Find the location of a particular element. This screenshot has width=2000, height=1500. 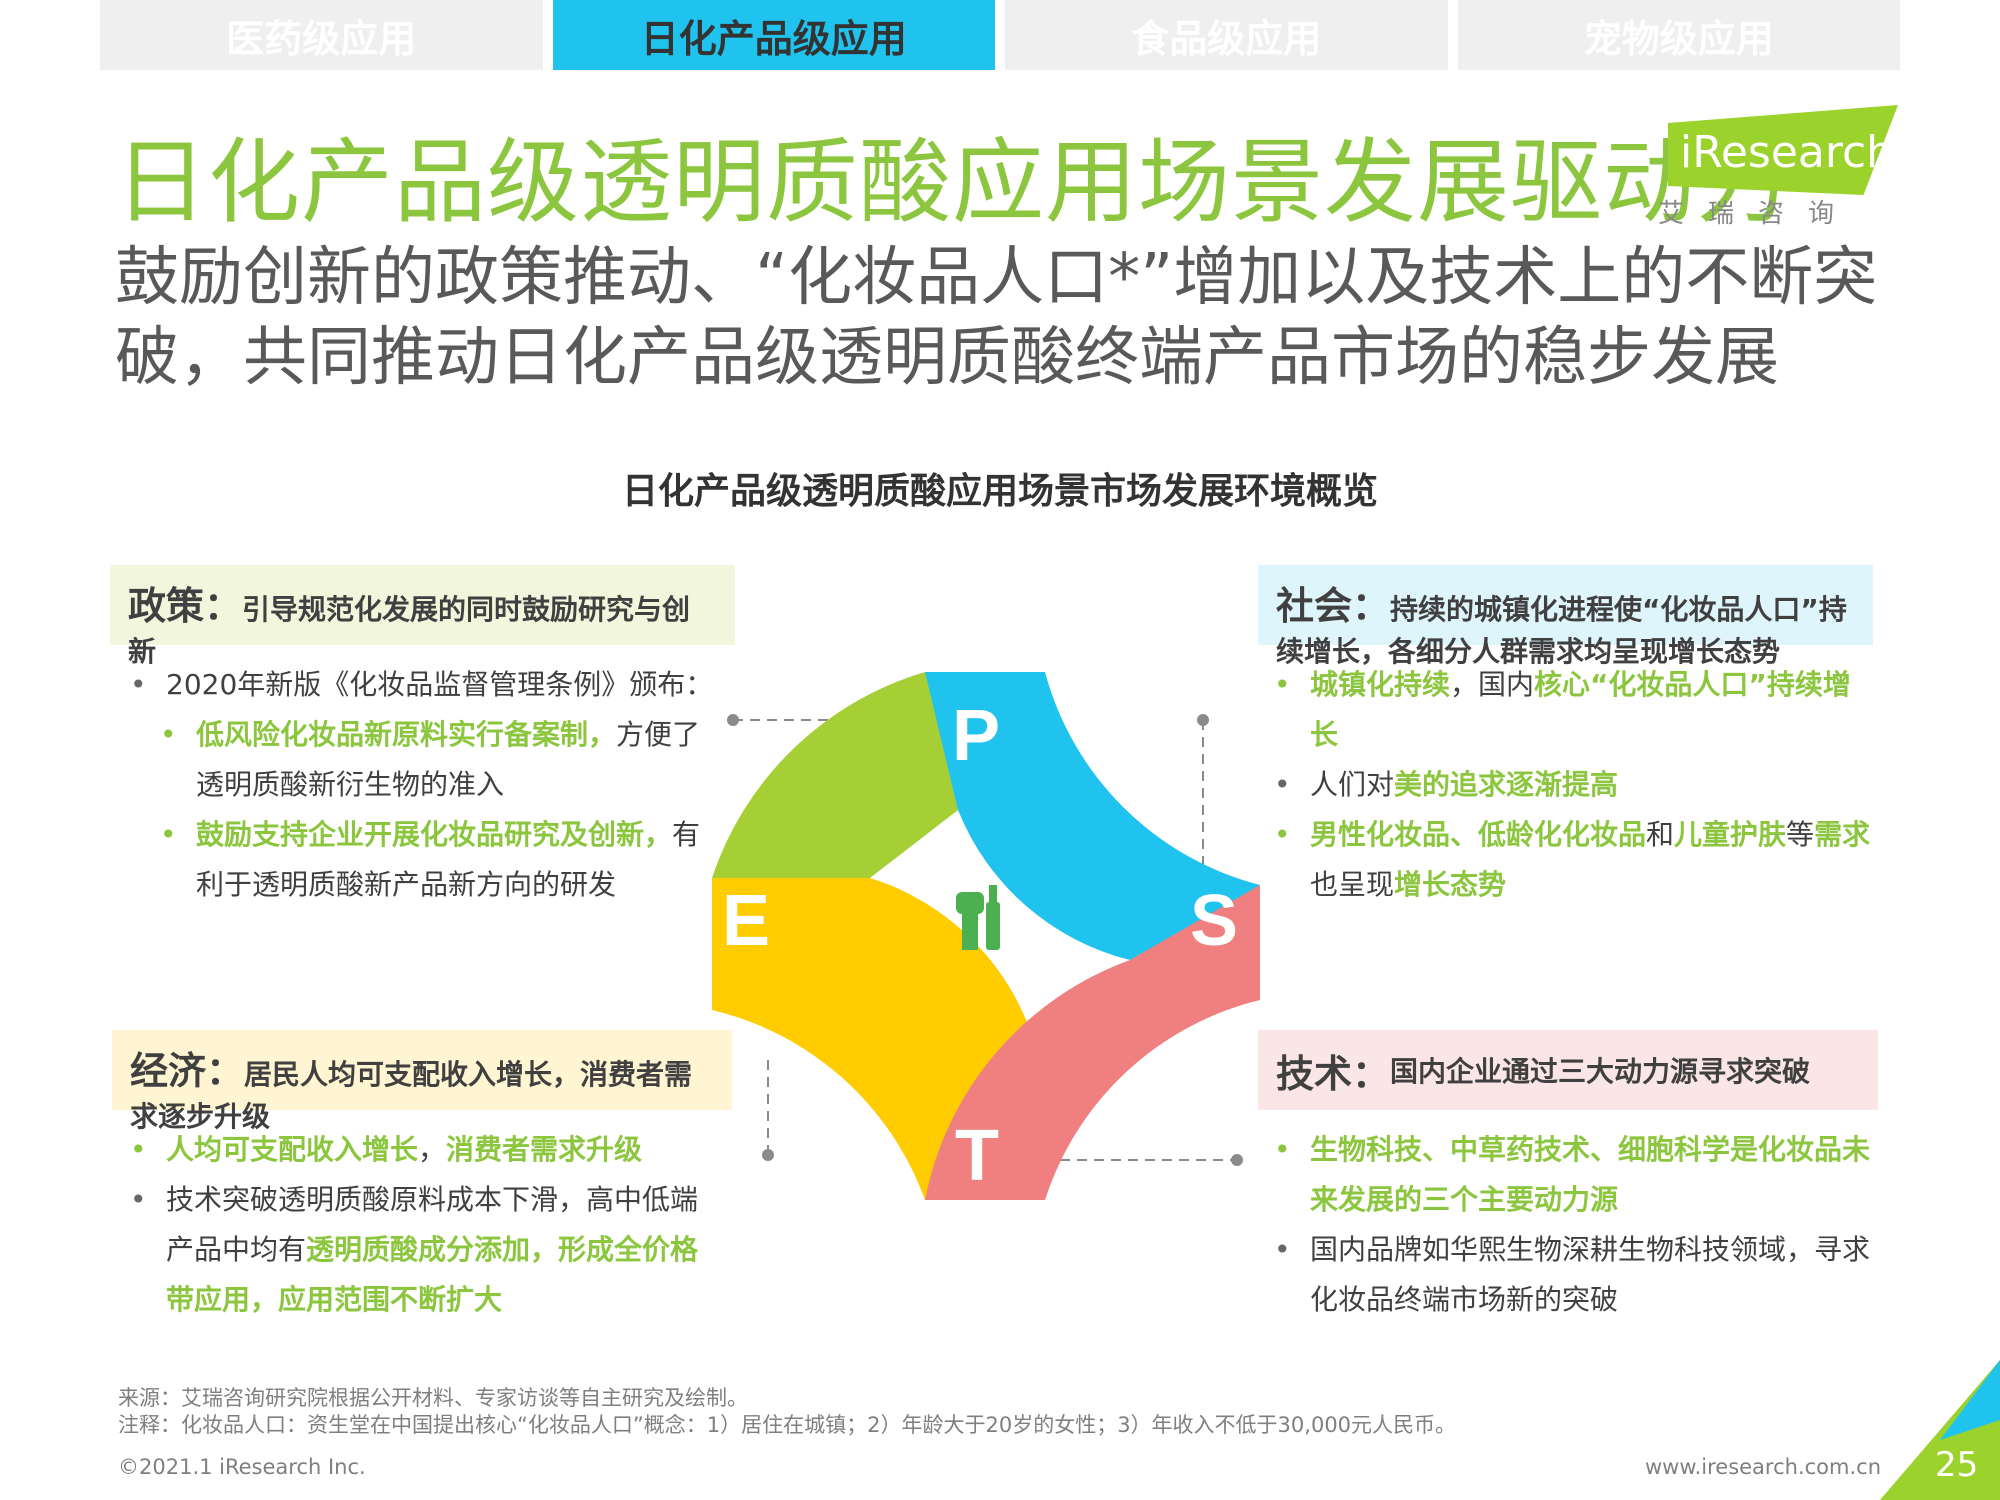

highlight-text: 透明质酸成分添加，形成全价格带应用，应用范围不断扩大 is located at coordinates (432, 1274).